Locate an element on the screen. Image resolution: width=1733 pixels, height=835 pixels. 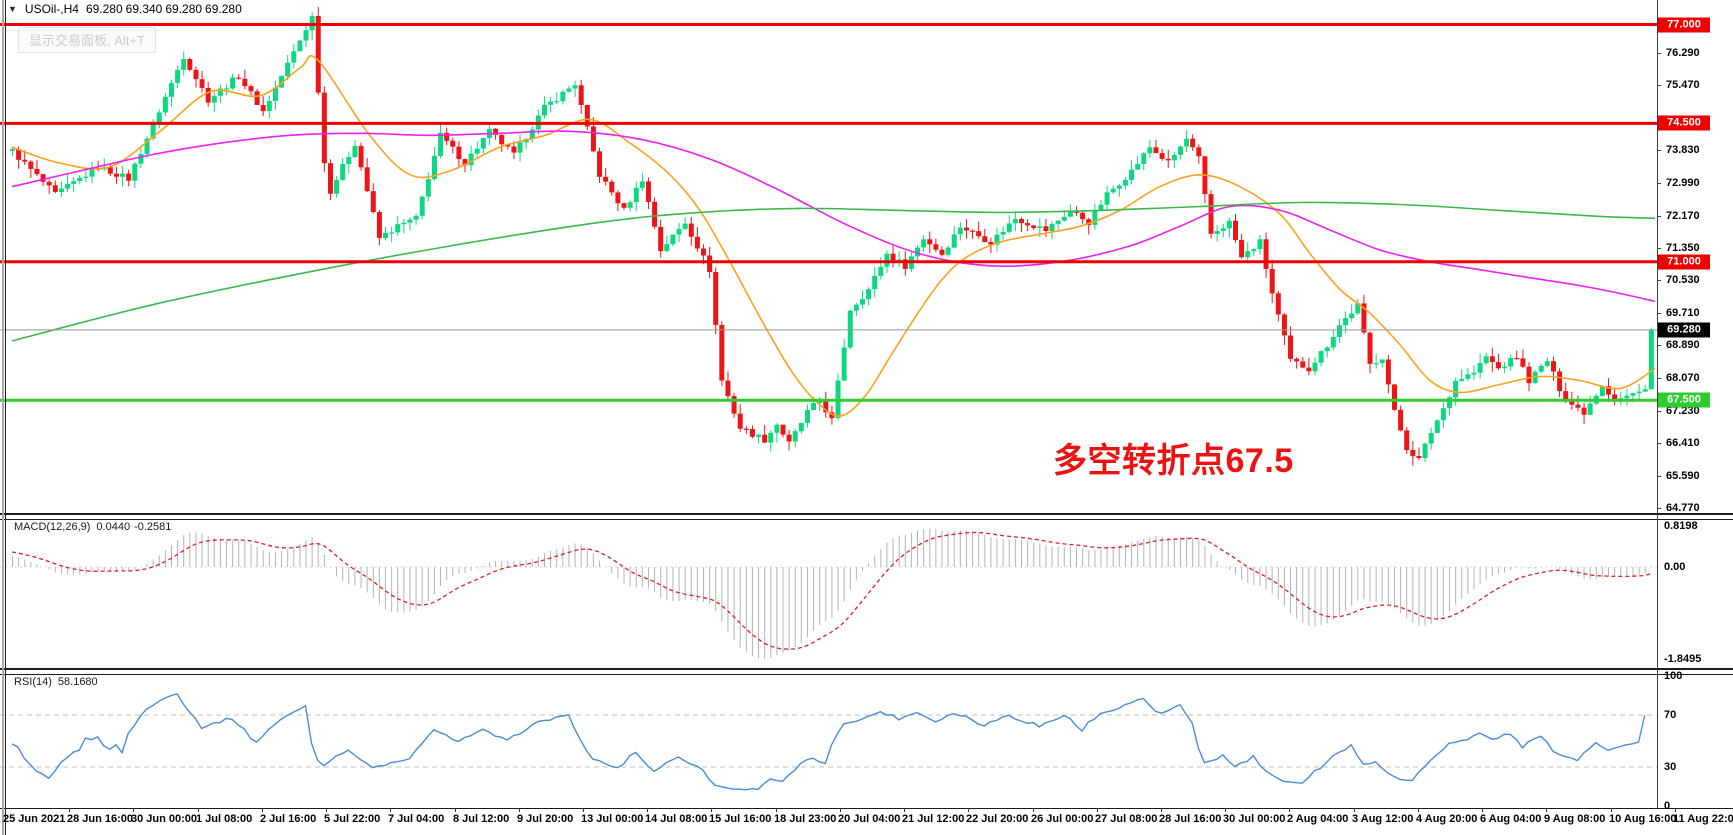
price-tick-label: 72.170 is located at coordinates (1683, 216).